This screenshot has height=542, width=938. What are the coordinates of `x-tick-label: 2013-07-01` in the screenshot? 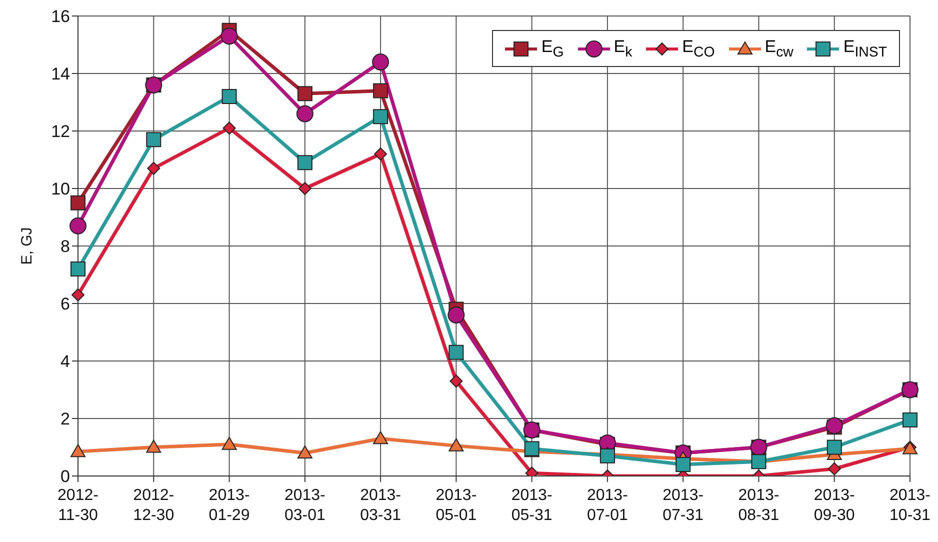 It's located at (607, 505).